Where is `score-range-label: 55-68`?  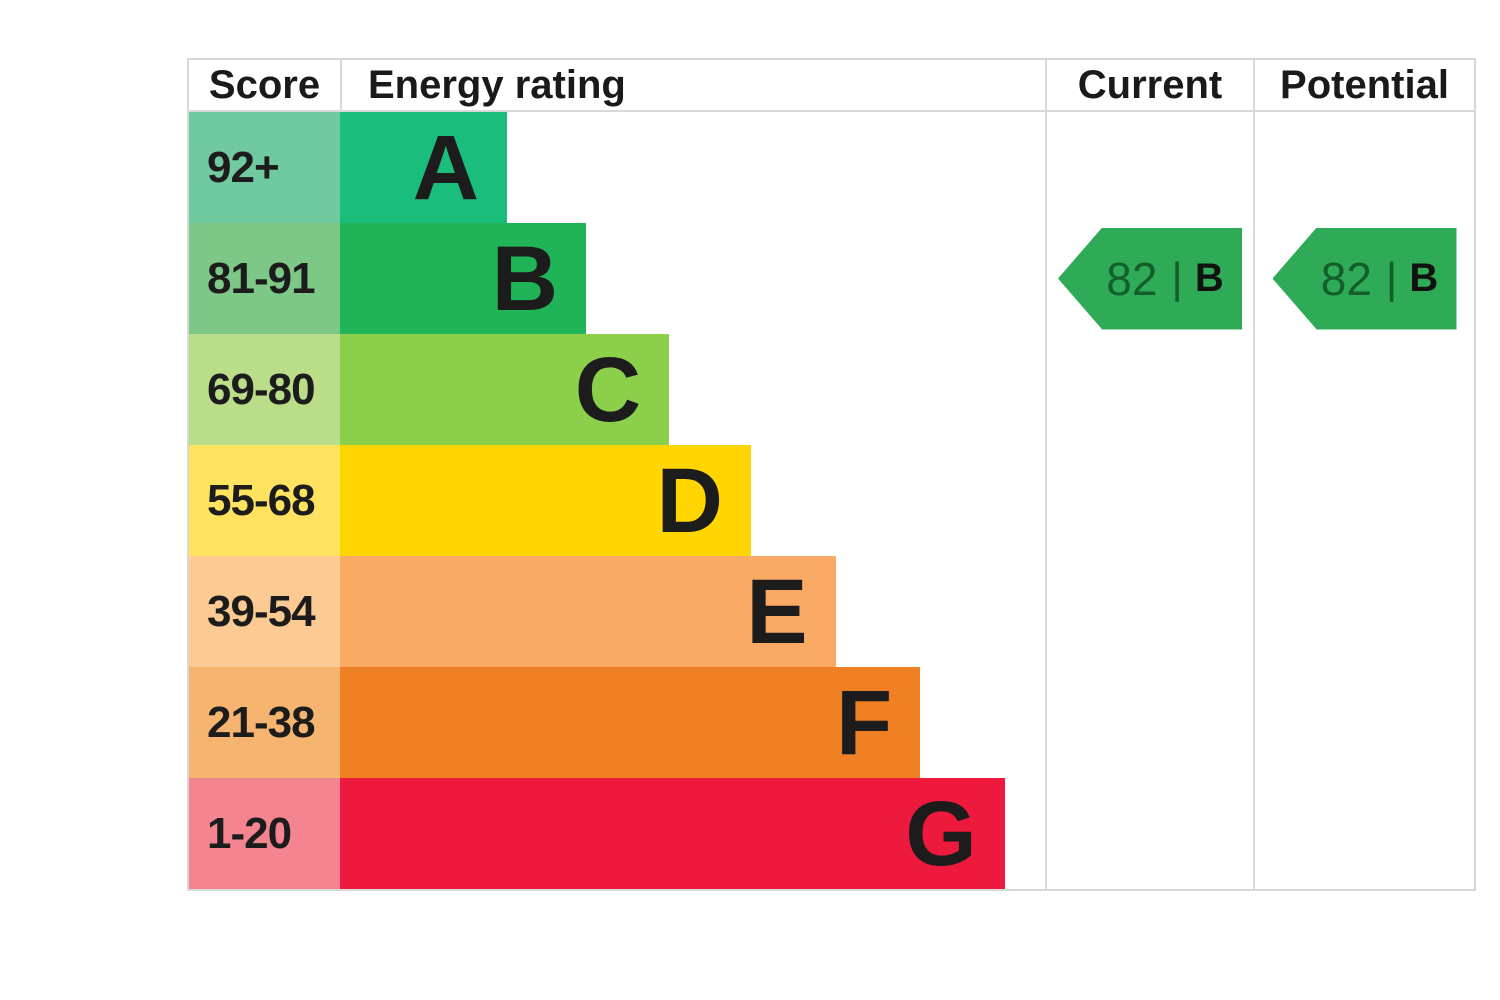
score-range-label: 55-68 is located at coordinates (261, 500).